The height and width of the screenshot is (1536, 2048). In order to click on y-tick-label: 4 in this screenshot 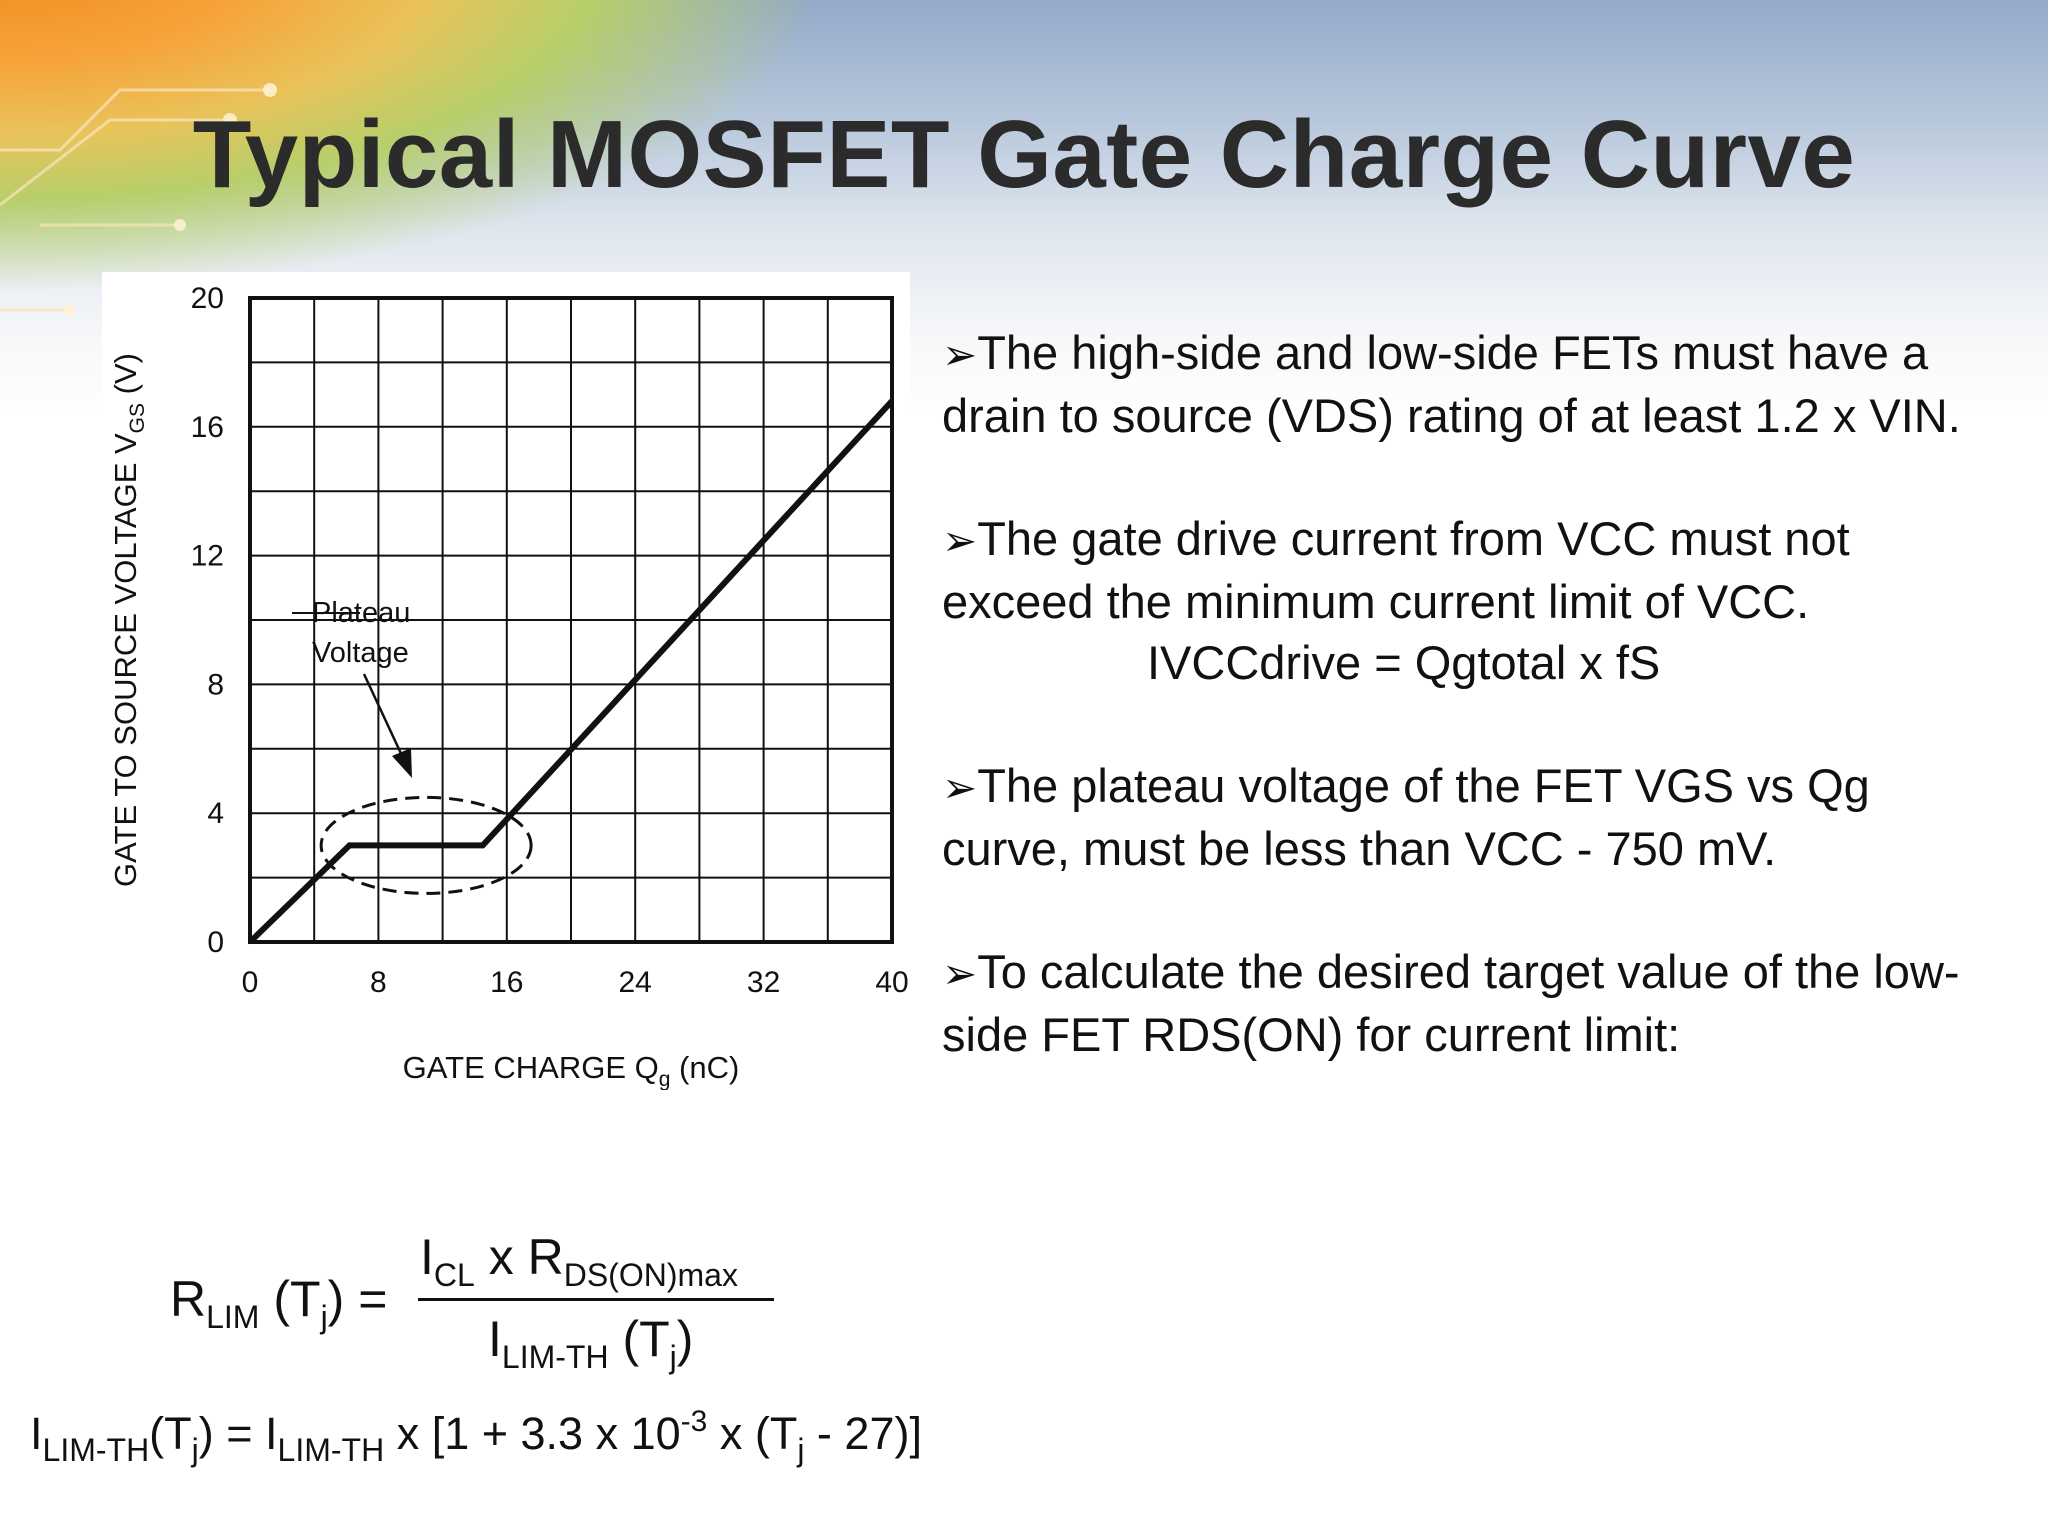, I will do `click(215, 813)`.